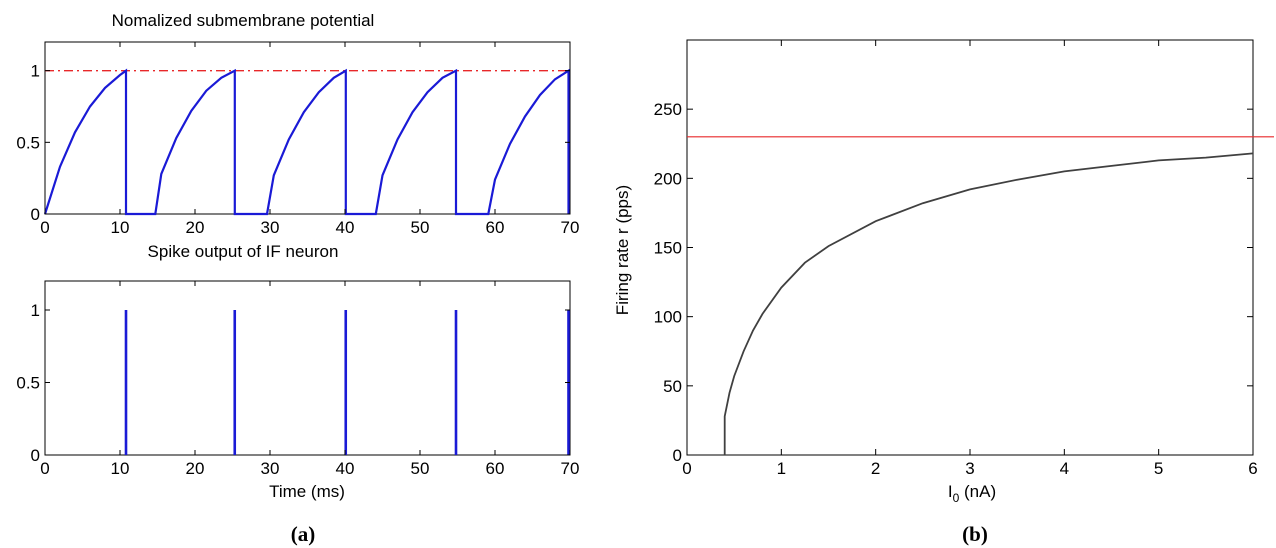  Describe the element at coordinates (668, 178) in the screenshot. I see `y-tick-label: 200` at that location.